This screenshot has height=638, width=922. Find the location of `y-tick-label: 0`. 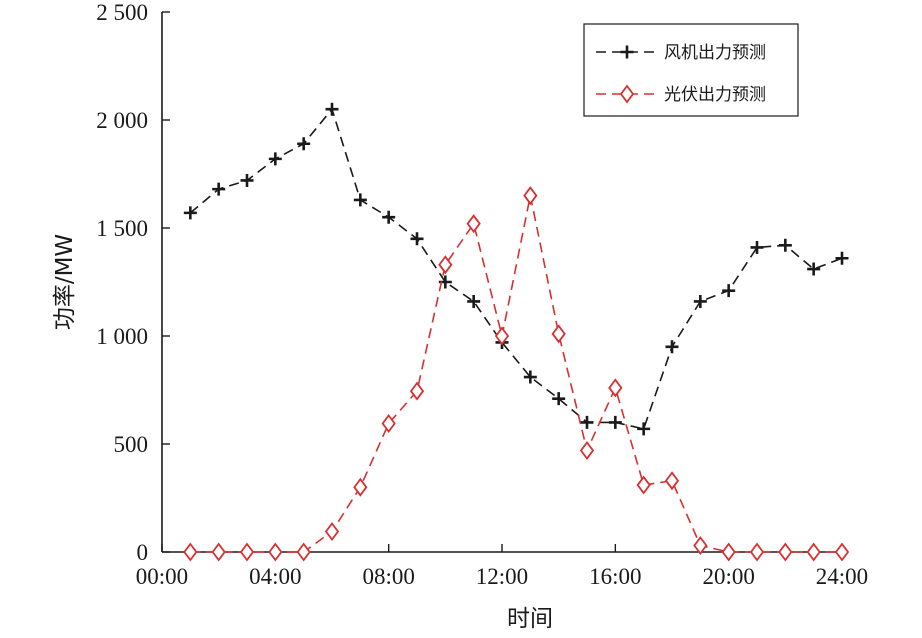

y-tick-label: 0 is located at coordinates (143, 552).